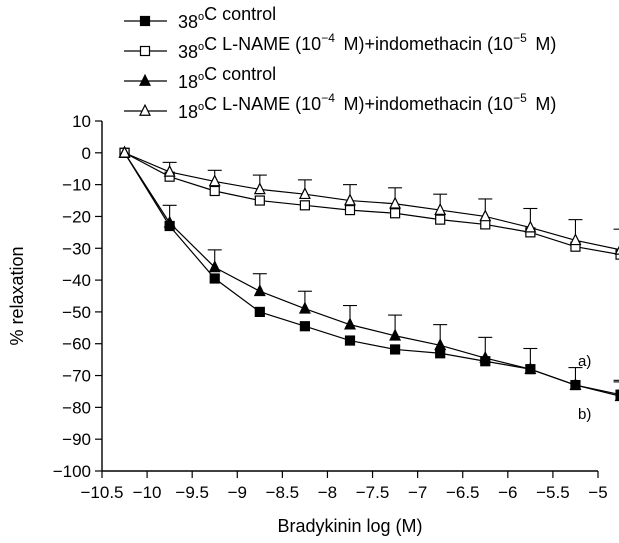 This screenshot has width=619, height=543. Describe the element at coordinates (349, 526) in the screenshot. I see `x-axis-title: Bradykinin log (M)` at that location.